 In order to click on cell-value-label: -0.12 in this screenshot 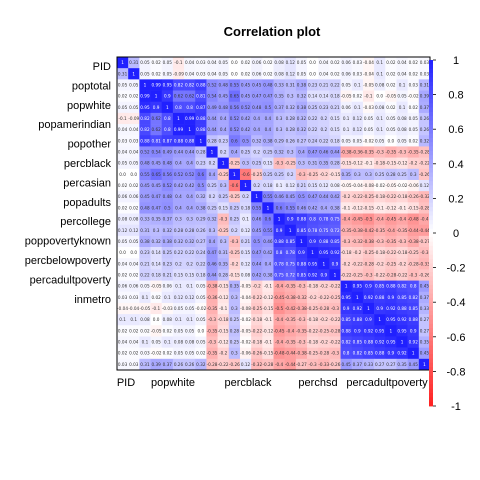, I will do `click(357, 207)`.